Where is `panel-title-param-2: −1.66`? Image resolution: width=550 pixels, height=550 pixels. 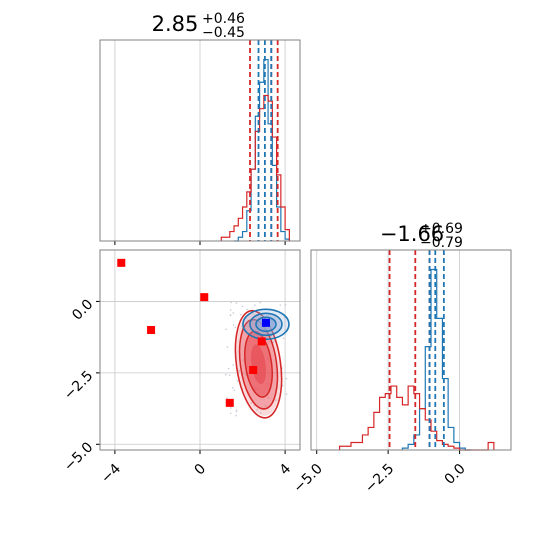
panel-title-param-2: −1.66 is located at coordinates (412, 234).